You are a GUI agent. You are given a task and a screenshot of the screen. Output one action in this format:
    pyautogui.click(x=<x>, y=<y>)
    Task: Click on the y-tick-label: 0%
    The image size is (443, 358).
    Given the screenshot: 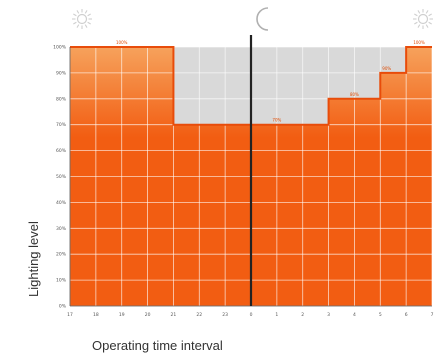 What is the action you would take?
    pyautogui.click(x=63, y=307)
    